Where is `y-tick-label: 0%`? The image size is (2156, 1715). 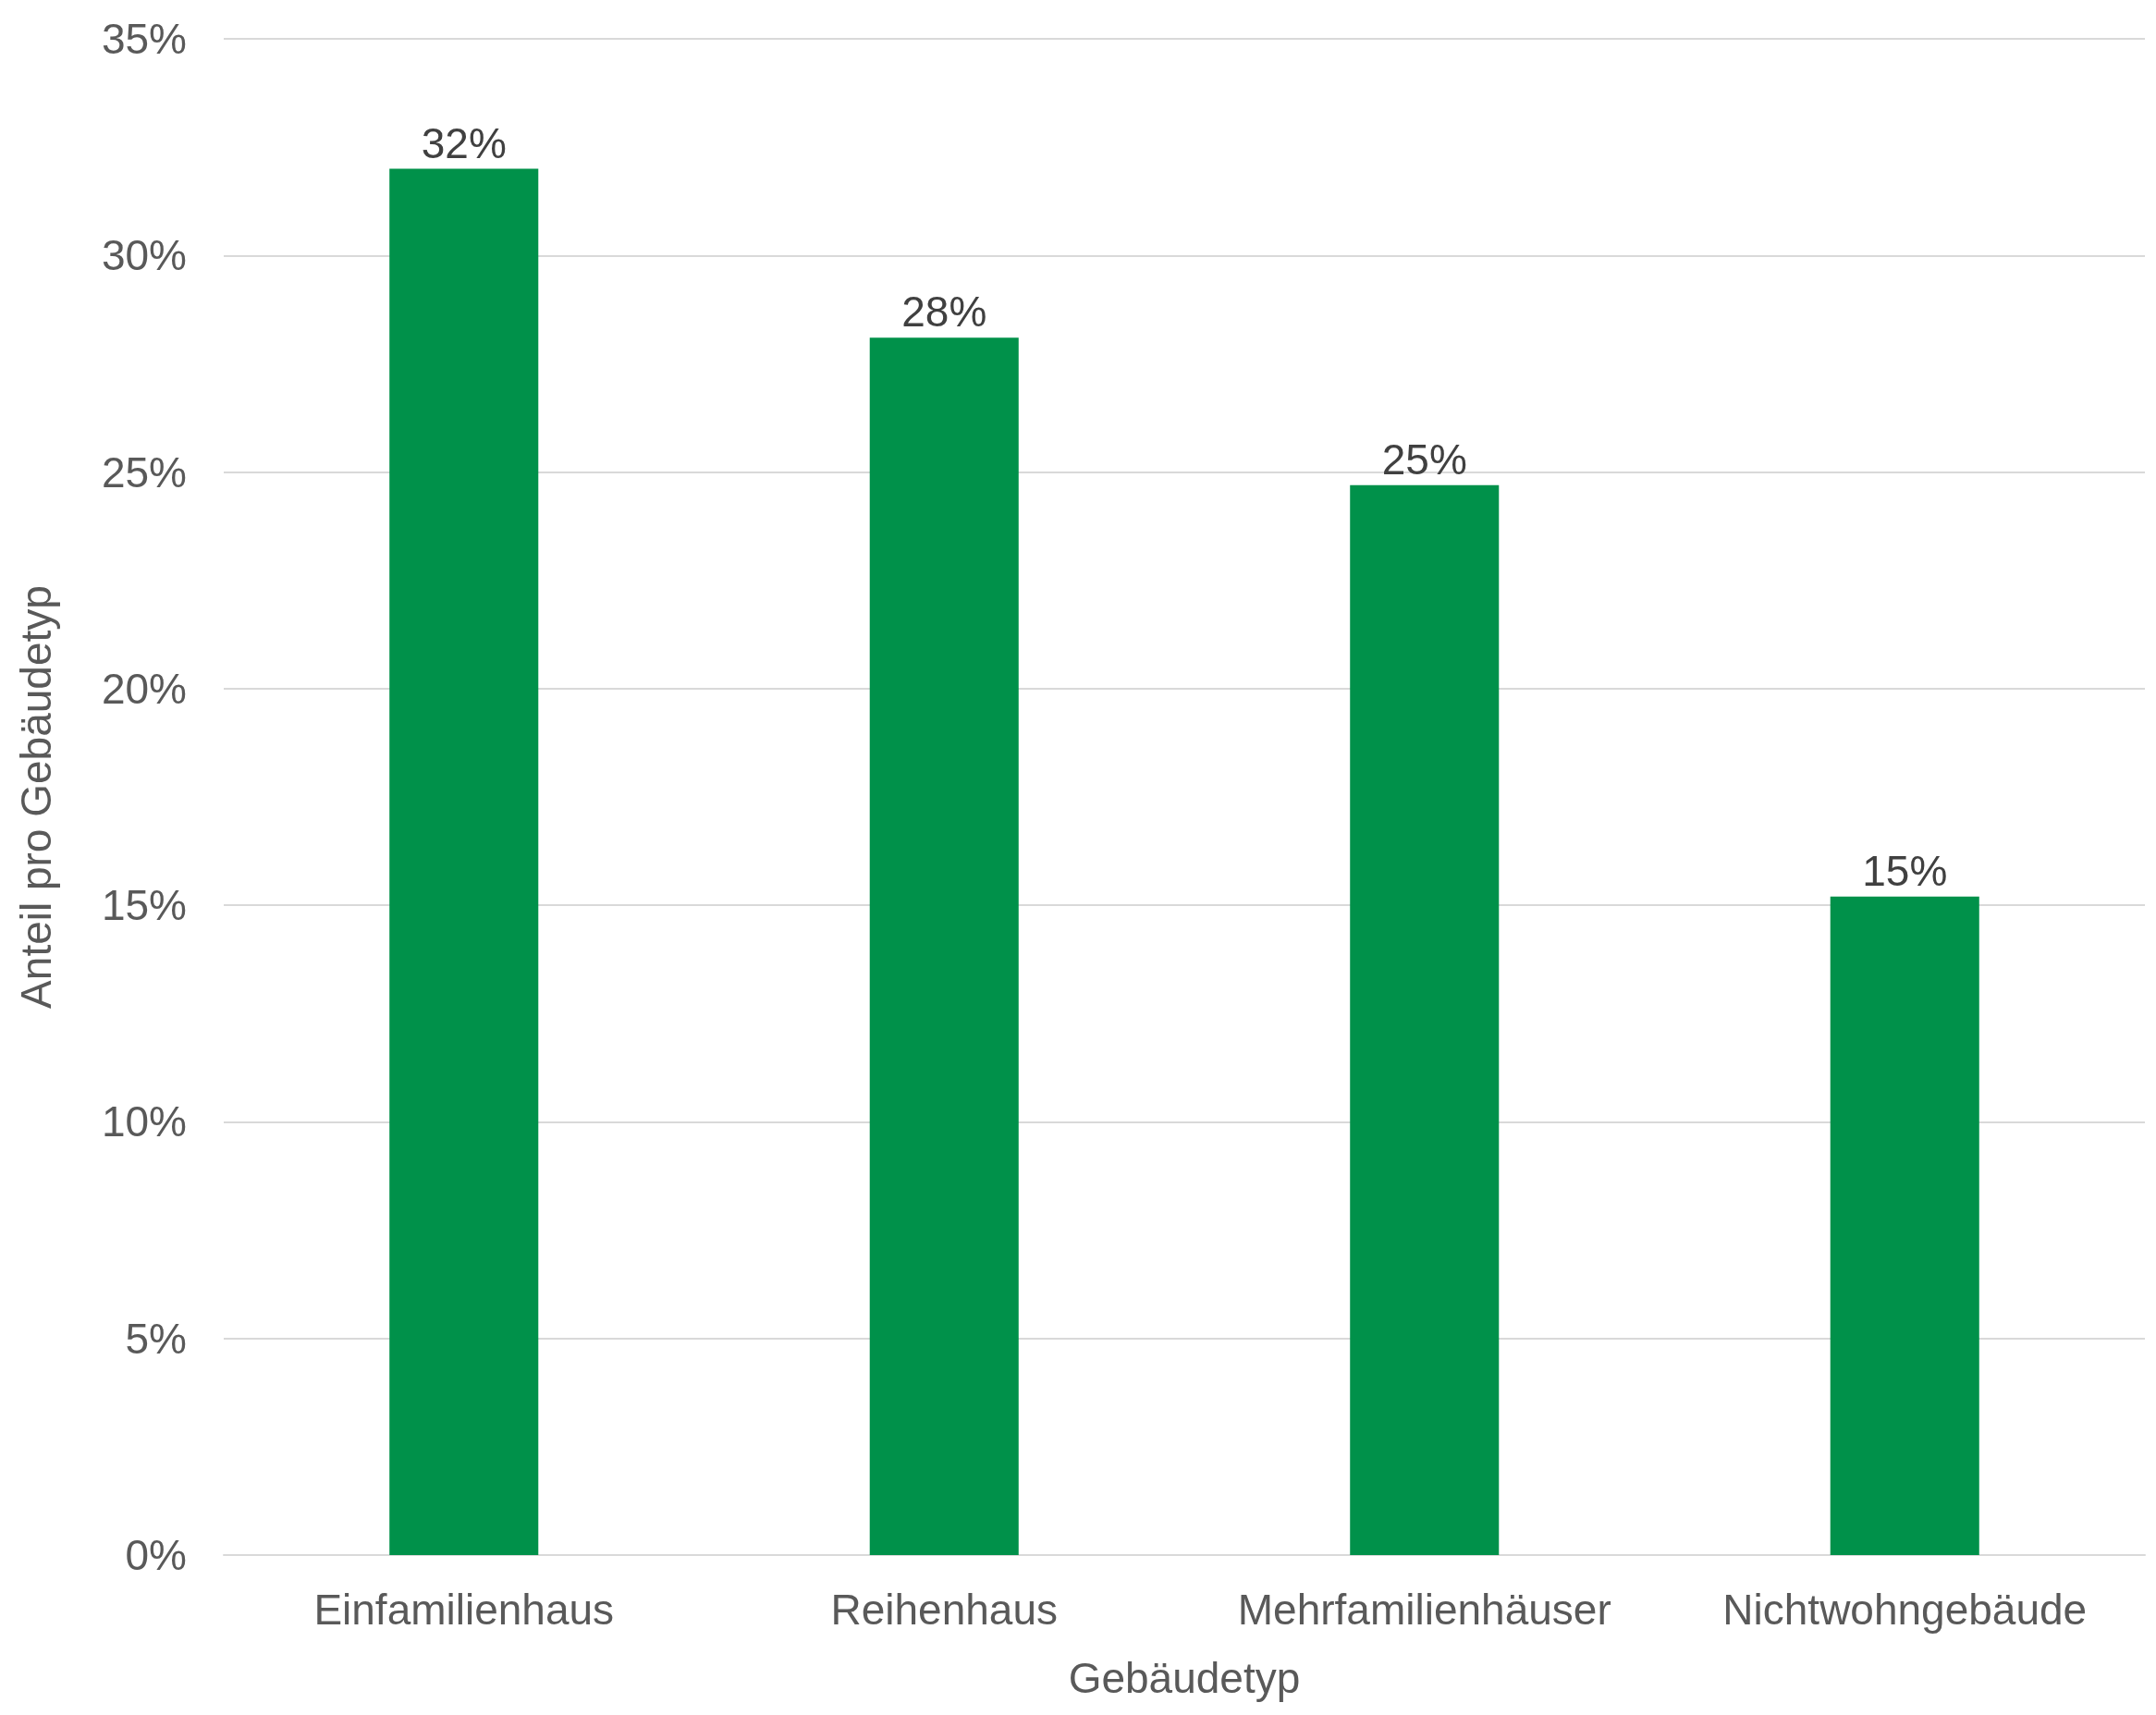 y-tick-label: 0% is located at coordinates (156, 1555).